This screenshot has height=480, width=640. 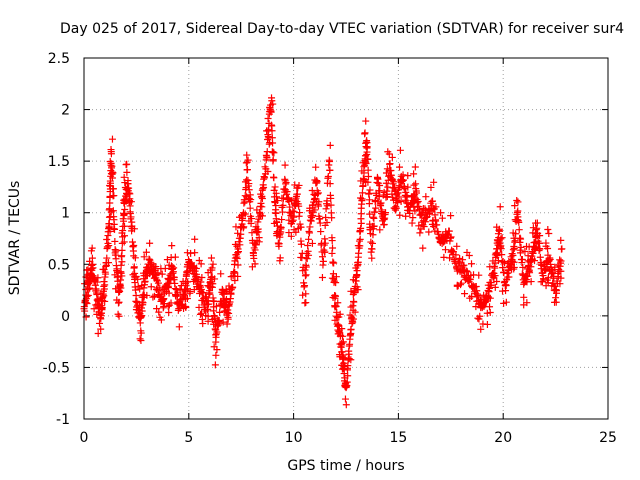 I want to click on y-tick-label: 1, so click(x=65, y=214).